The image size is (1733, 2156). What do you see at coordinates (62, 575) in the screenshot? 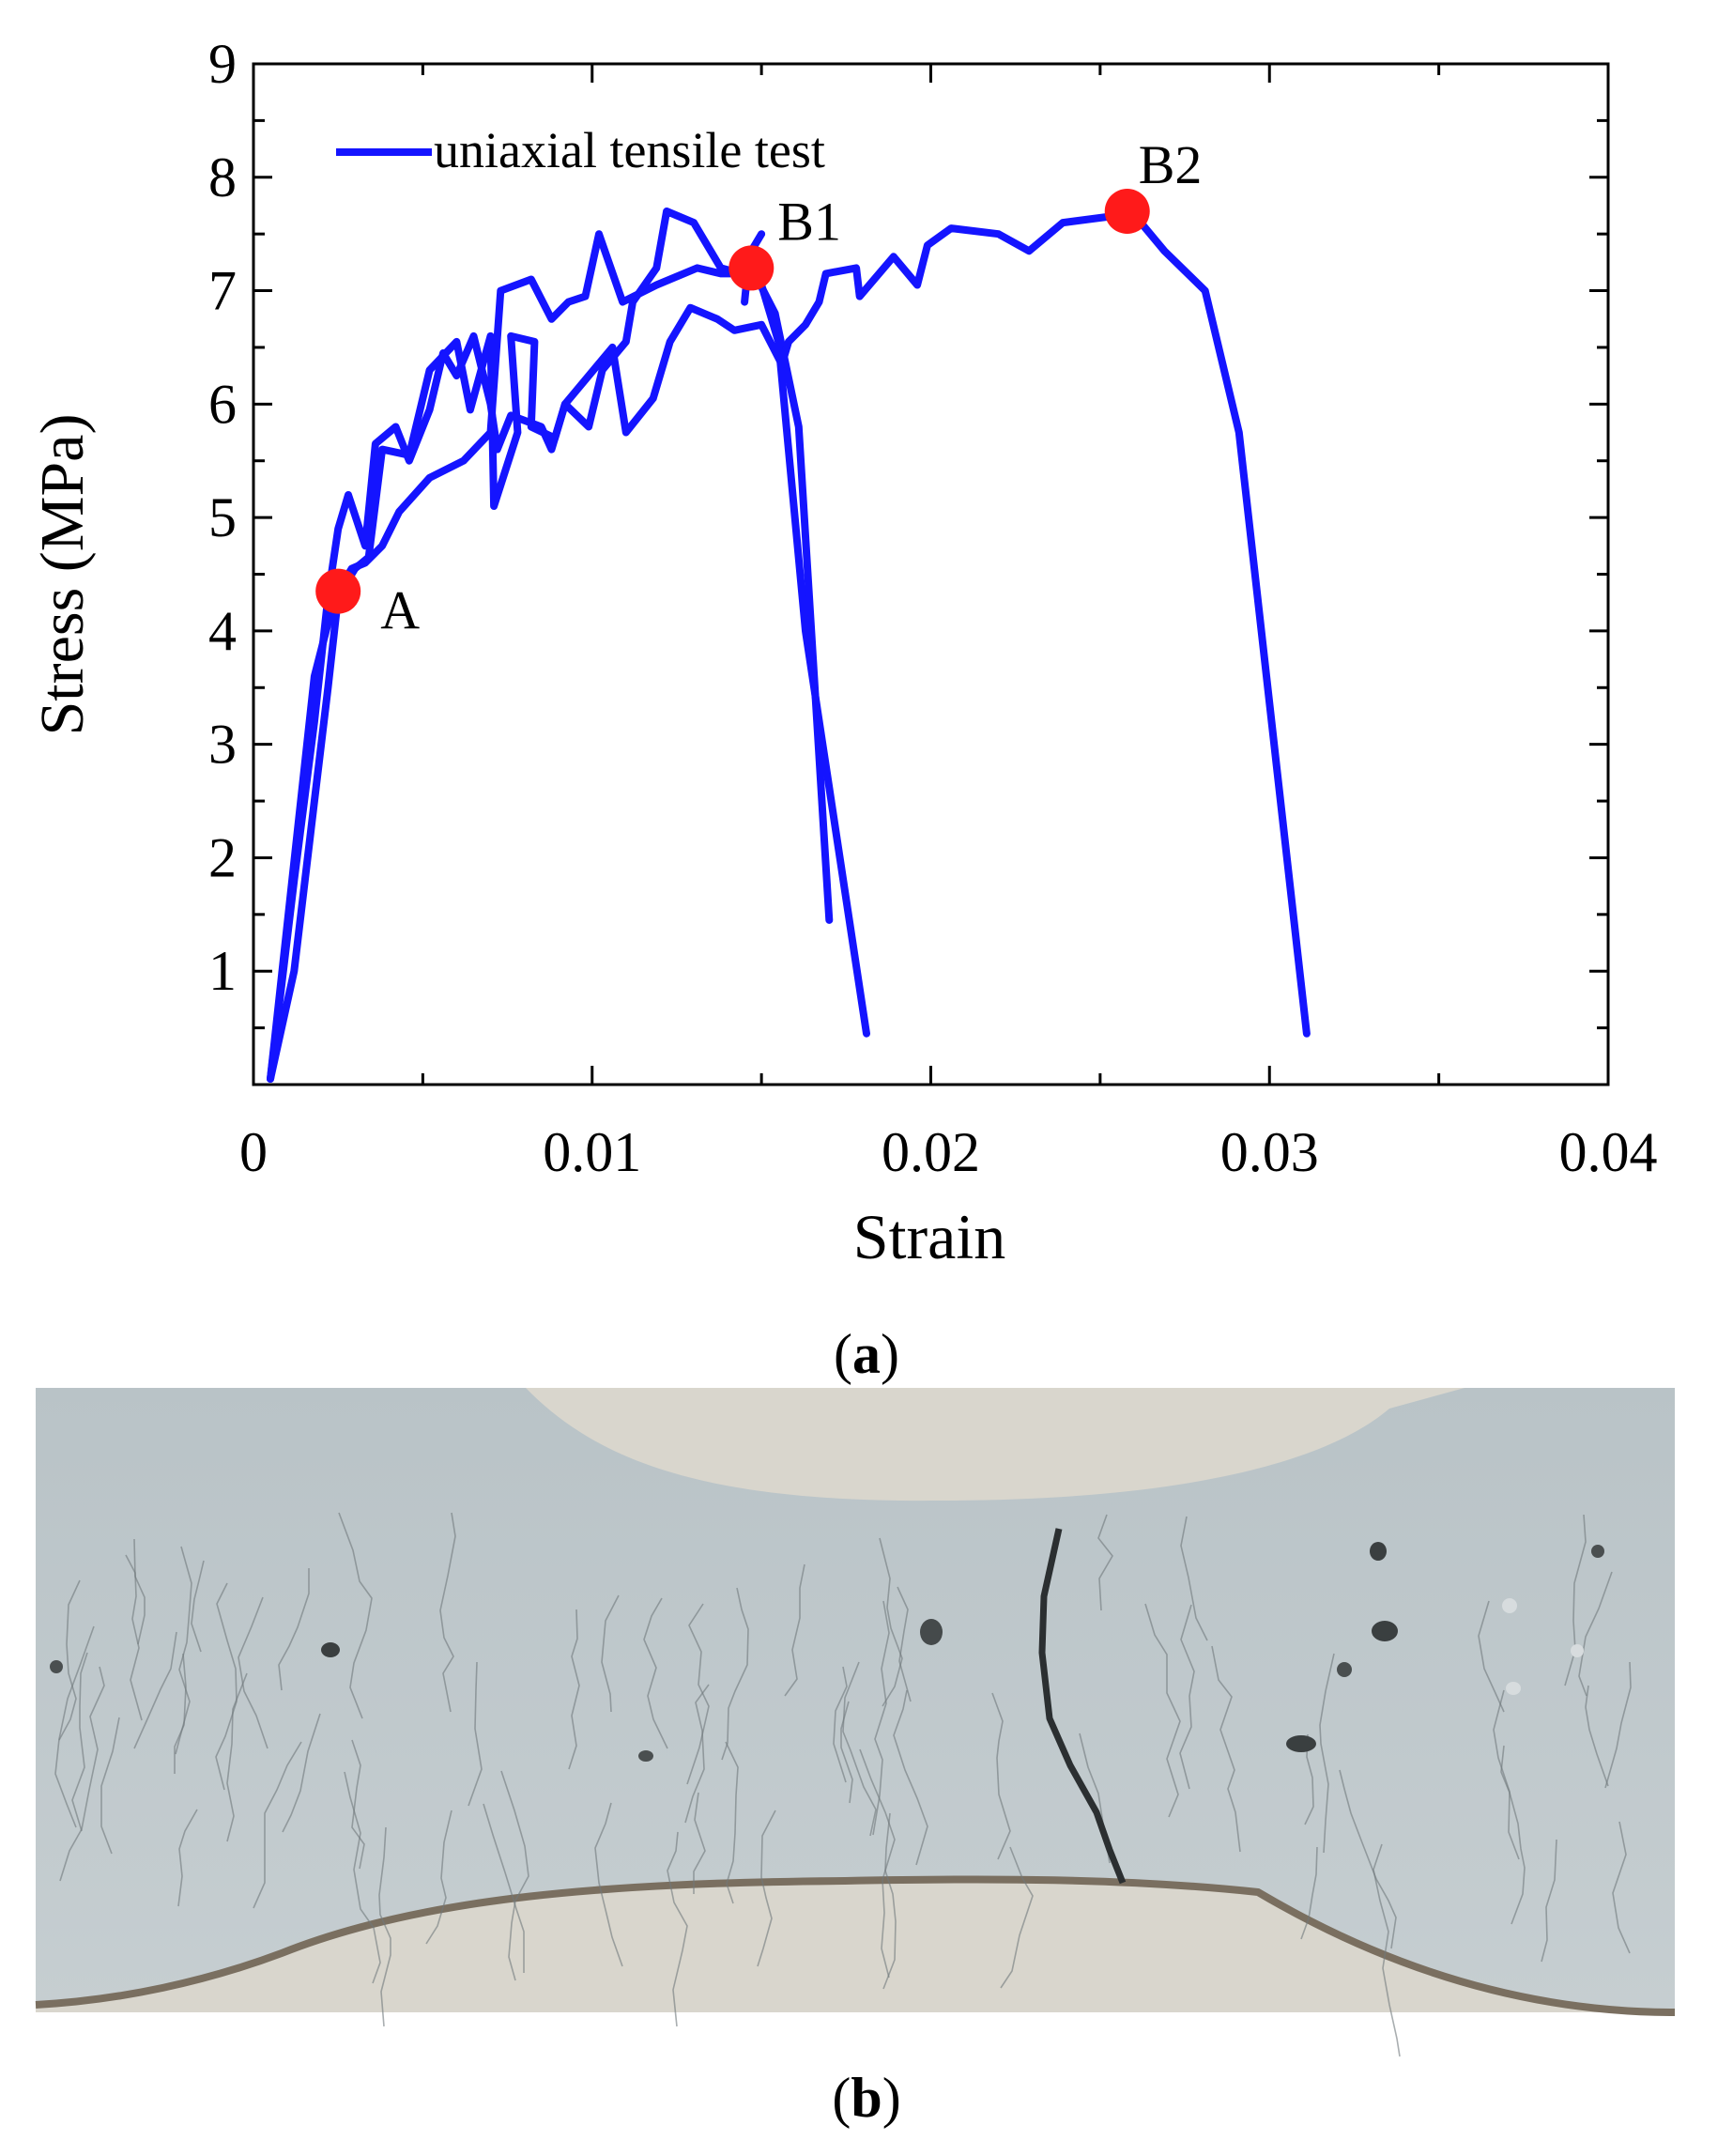
I see `y-axis-label: Stress (MPa)` at bounding box center [62, 575].